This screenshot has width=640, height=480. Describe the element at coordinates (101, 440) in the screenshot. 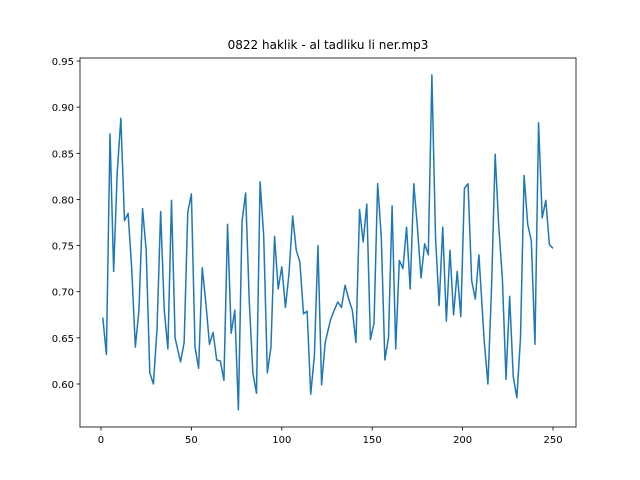

I see `x-tick-label: 0` at that location.